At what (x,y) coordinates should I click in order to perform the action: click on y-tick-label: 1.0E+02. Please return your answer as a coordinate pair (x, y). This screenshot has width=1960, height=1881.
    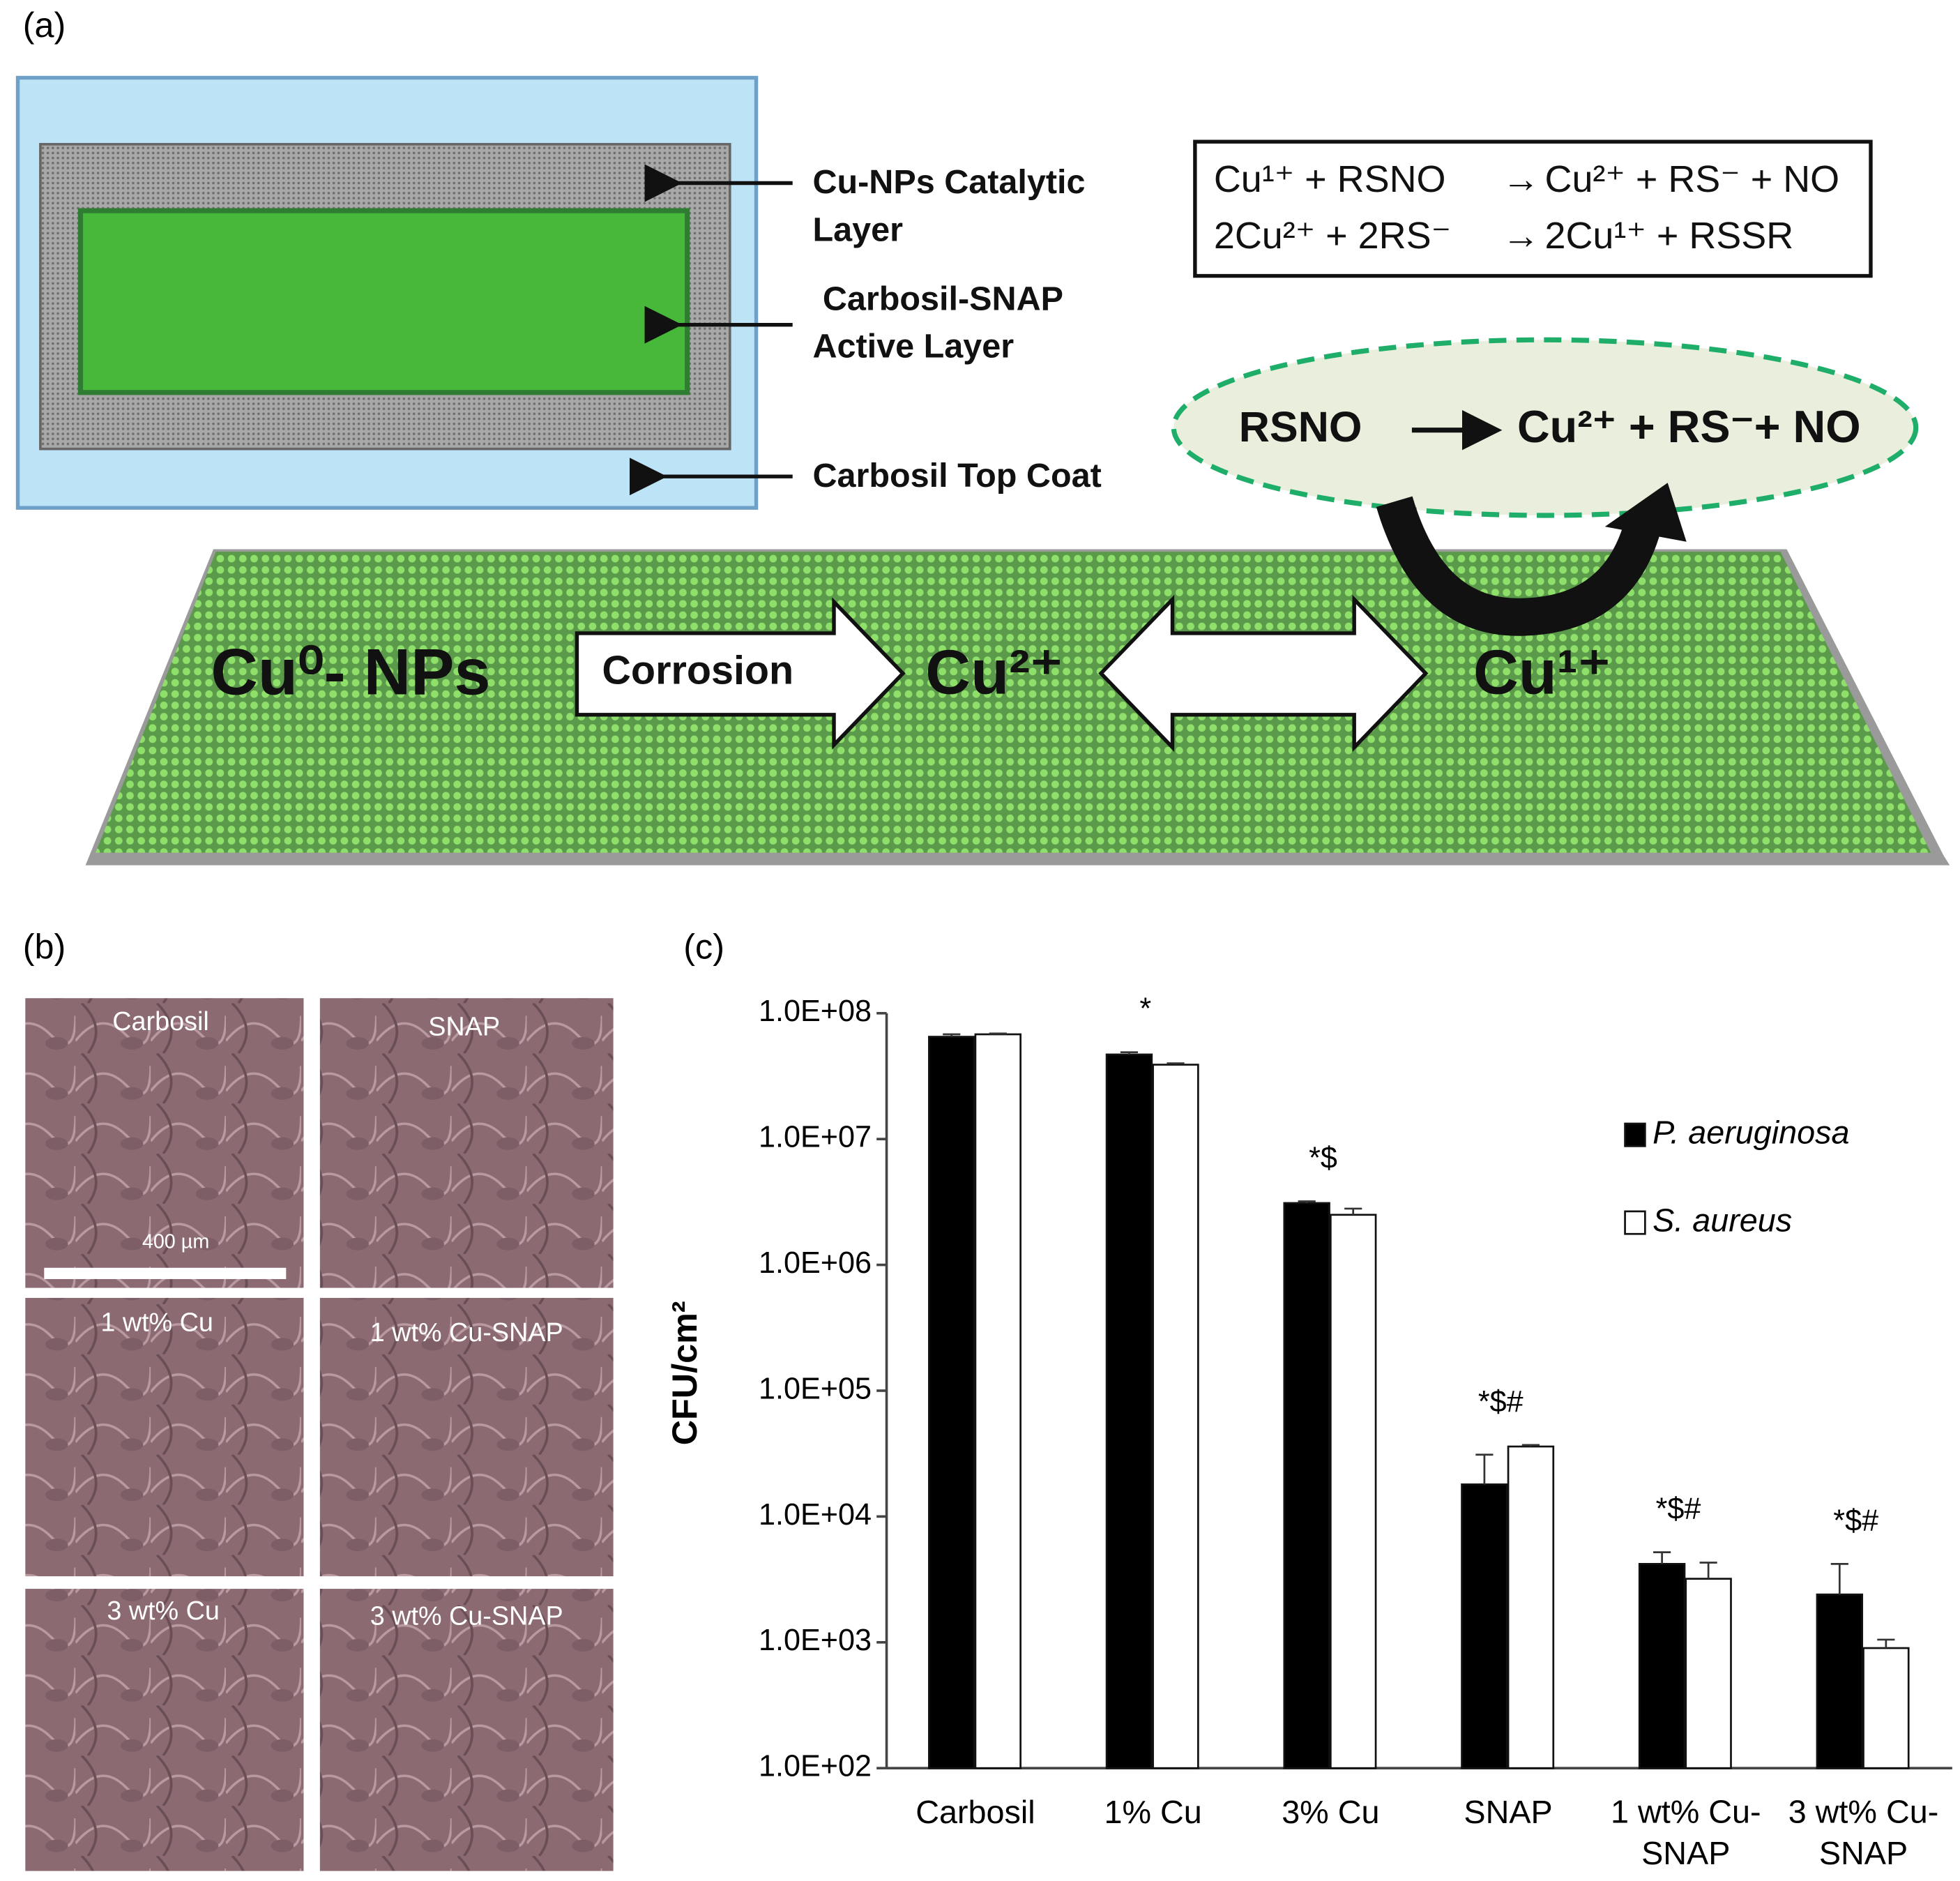
    Looking at the image, I should click on (815, 1766).